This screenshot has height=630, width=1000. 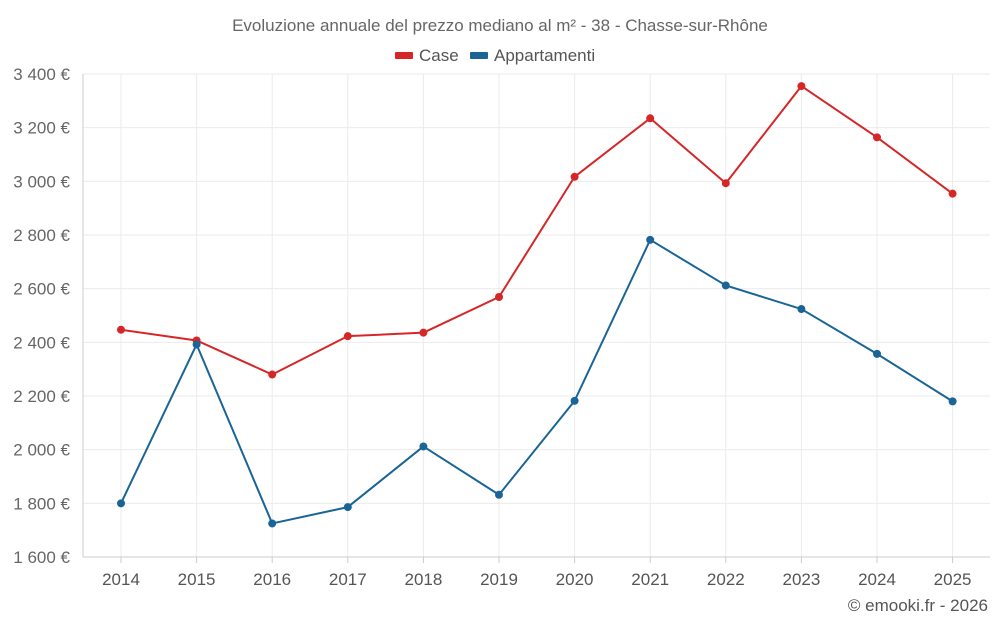 What do you see at coordinates (575, 579) in the screenshot?
I see `x-tick-label: 2020` at bounding box center [575, 579].